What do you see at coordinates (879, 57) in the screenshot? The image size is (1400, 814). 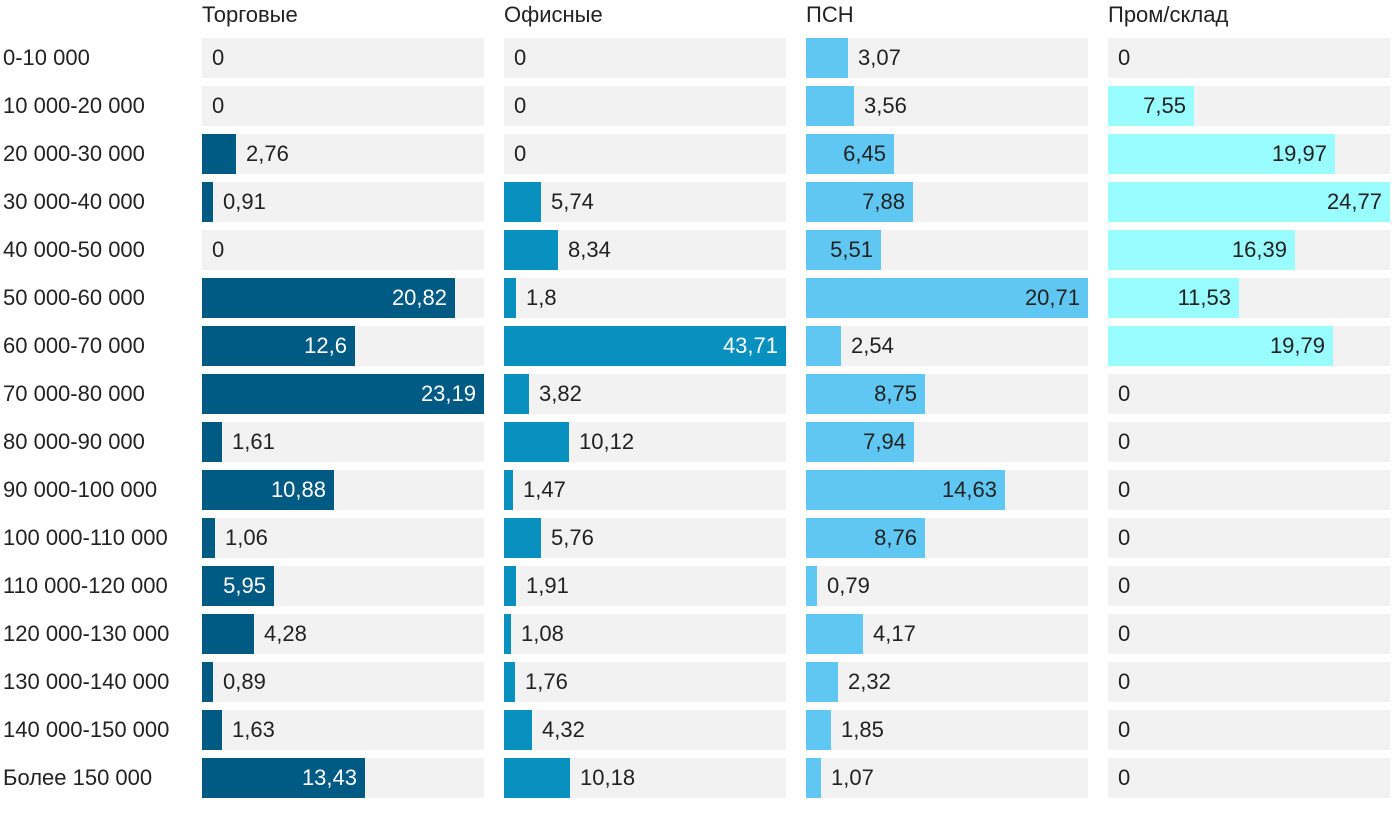 I see `value-label: 3,07` at bounding box center [879, 57].